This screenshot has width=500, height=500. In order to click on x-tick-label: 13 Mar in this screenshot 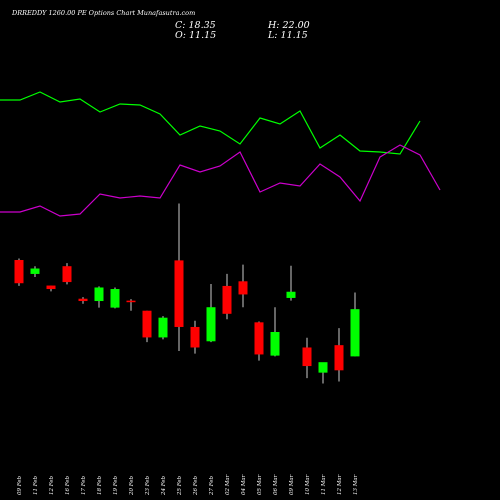, I will do `click(356, 484)`.